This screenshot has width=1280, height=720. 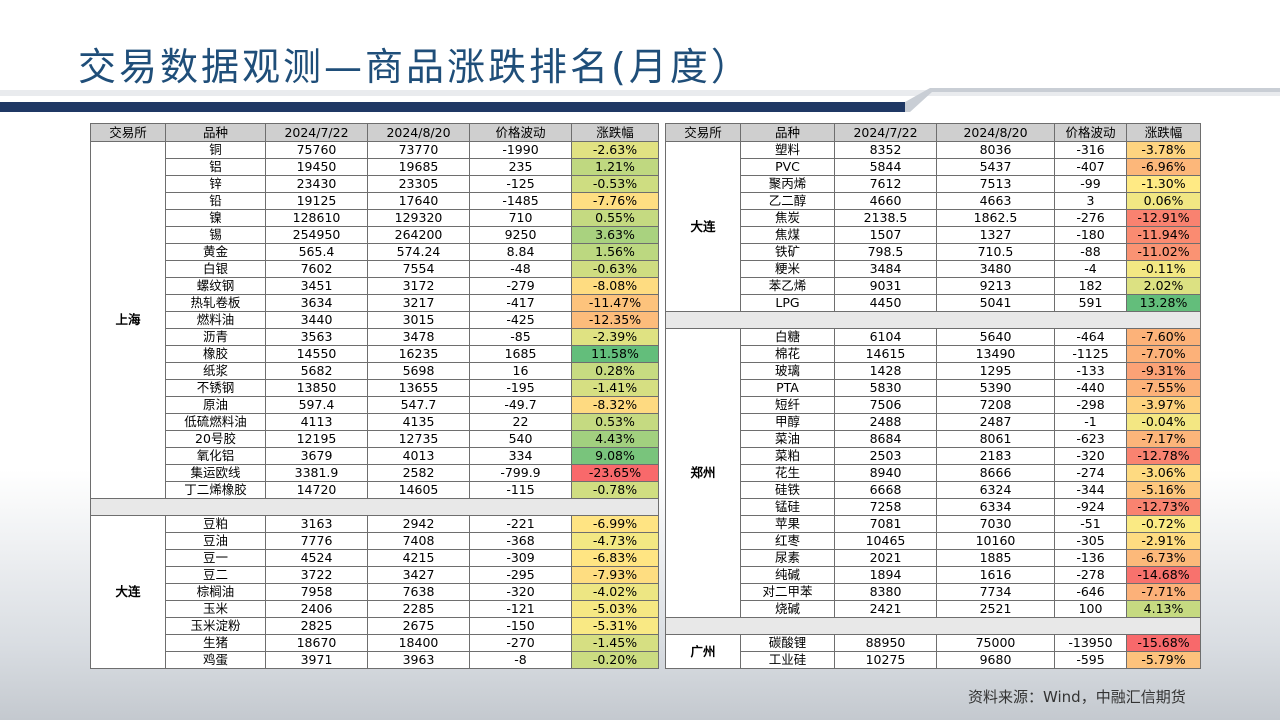 What do you see at coordinates (215, 609) in the screenshot?
I see `variety-cell: 玉米` at bounding box center [215, 609].